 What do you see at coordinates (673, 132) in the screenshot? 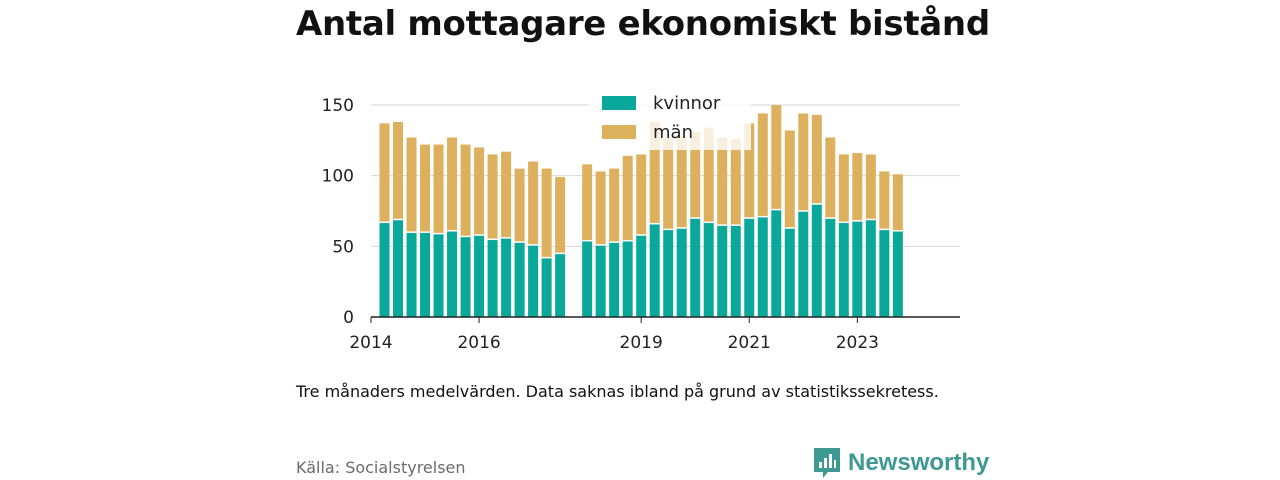
I see `legend-label-man: män` at bounding box center [673, 132].